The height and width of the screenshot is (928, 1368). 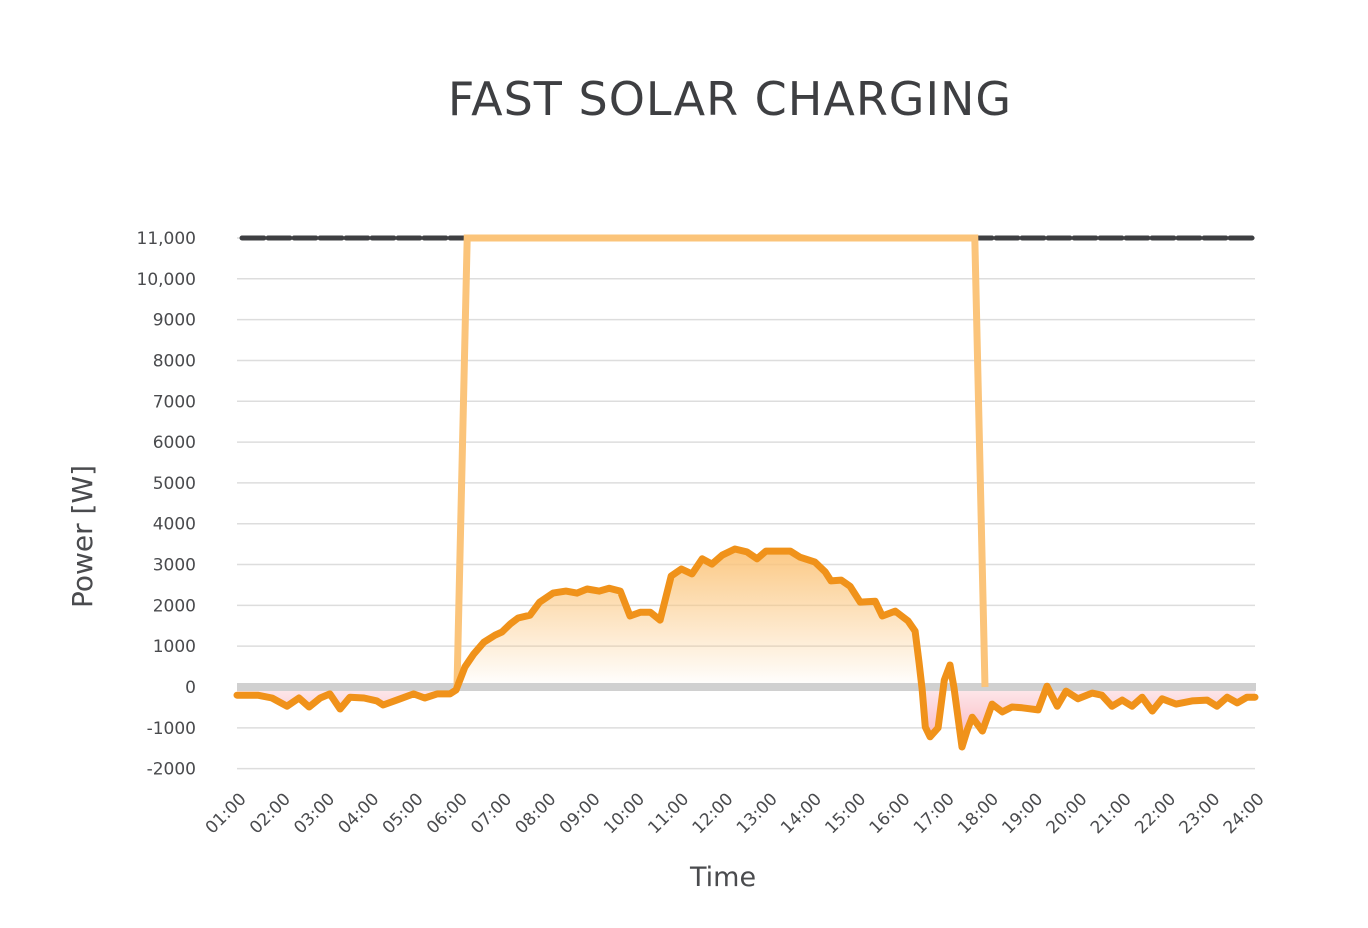 What do you see at coordinates (174, 443) in the screenshot?
I see `y-tick-label: 6000` at bounding box center [174, 443].